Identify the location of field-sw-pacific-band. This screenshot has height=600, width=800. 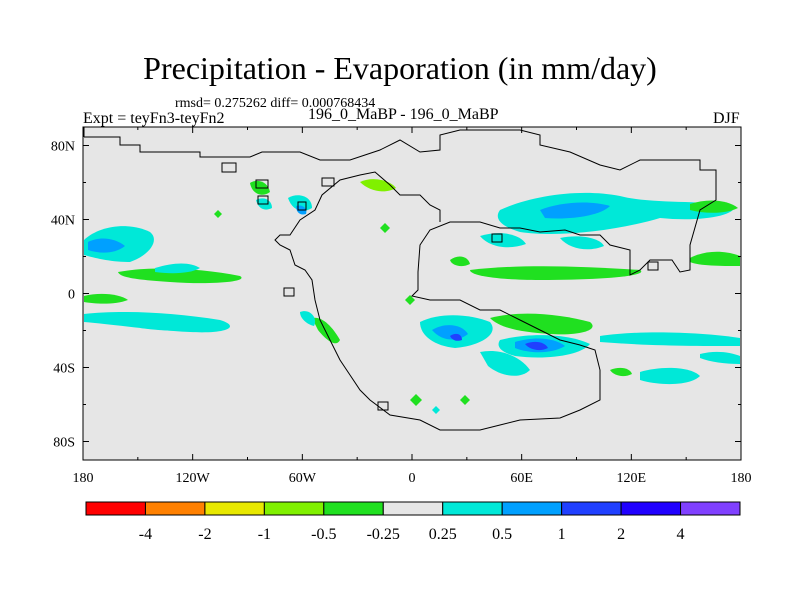
(670, 339).